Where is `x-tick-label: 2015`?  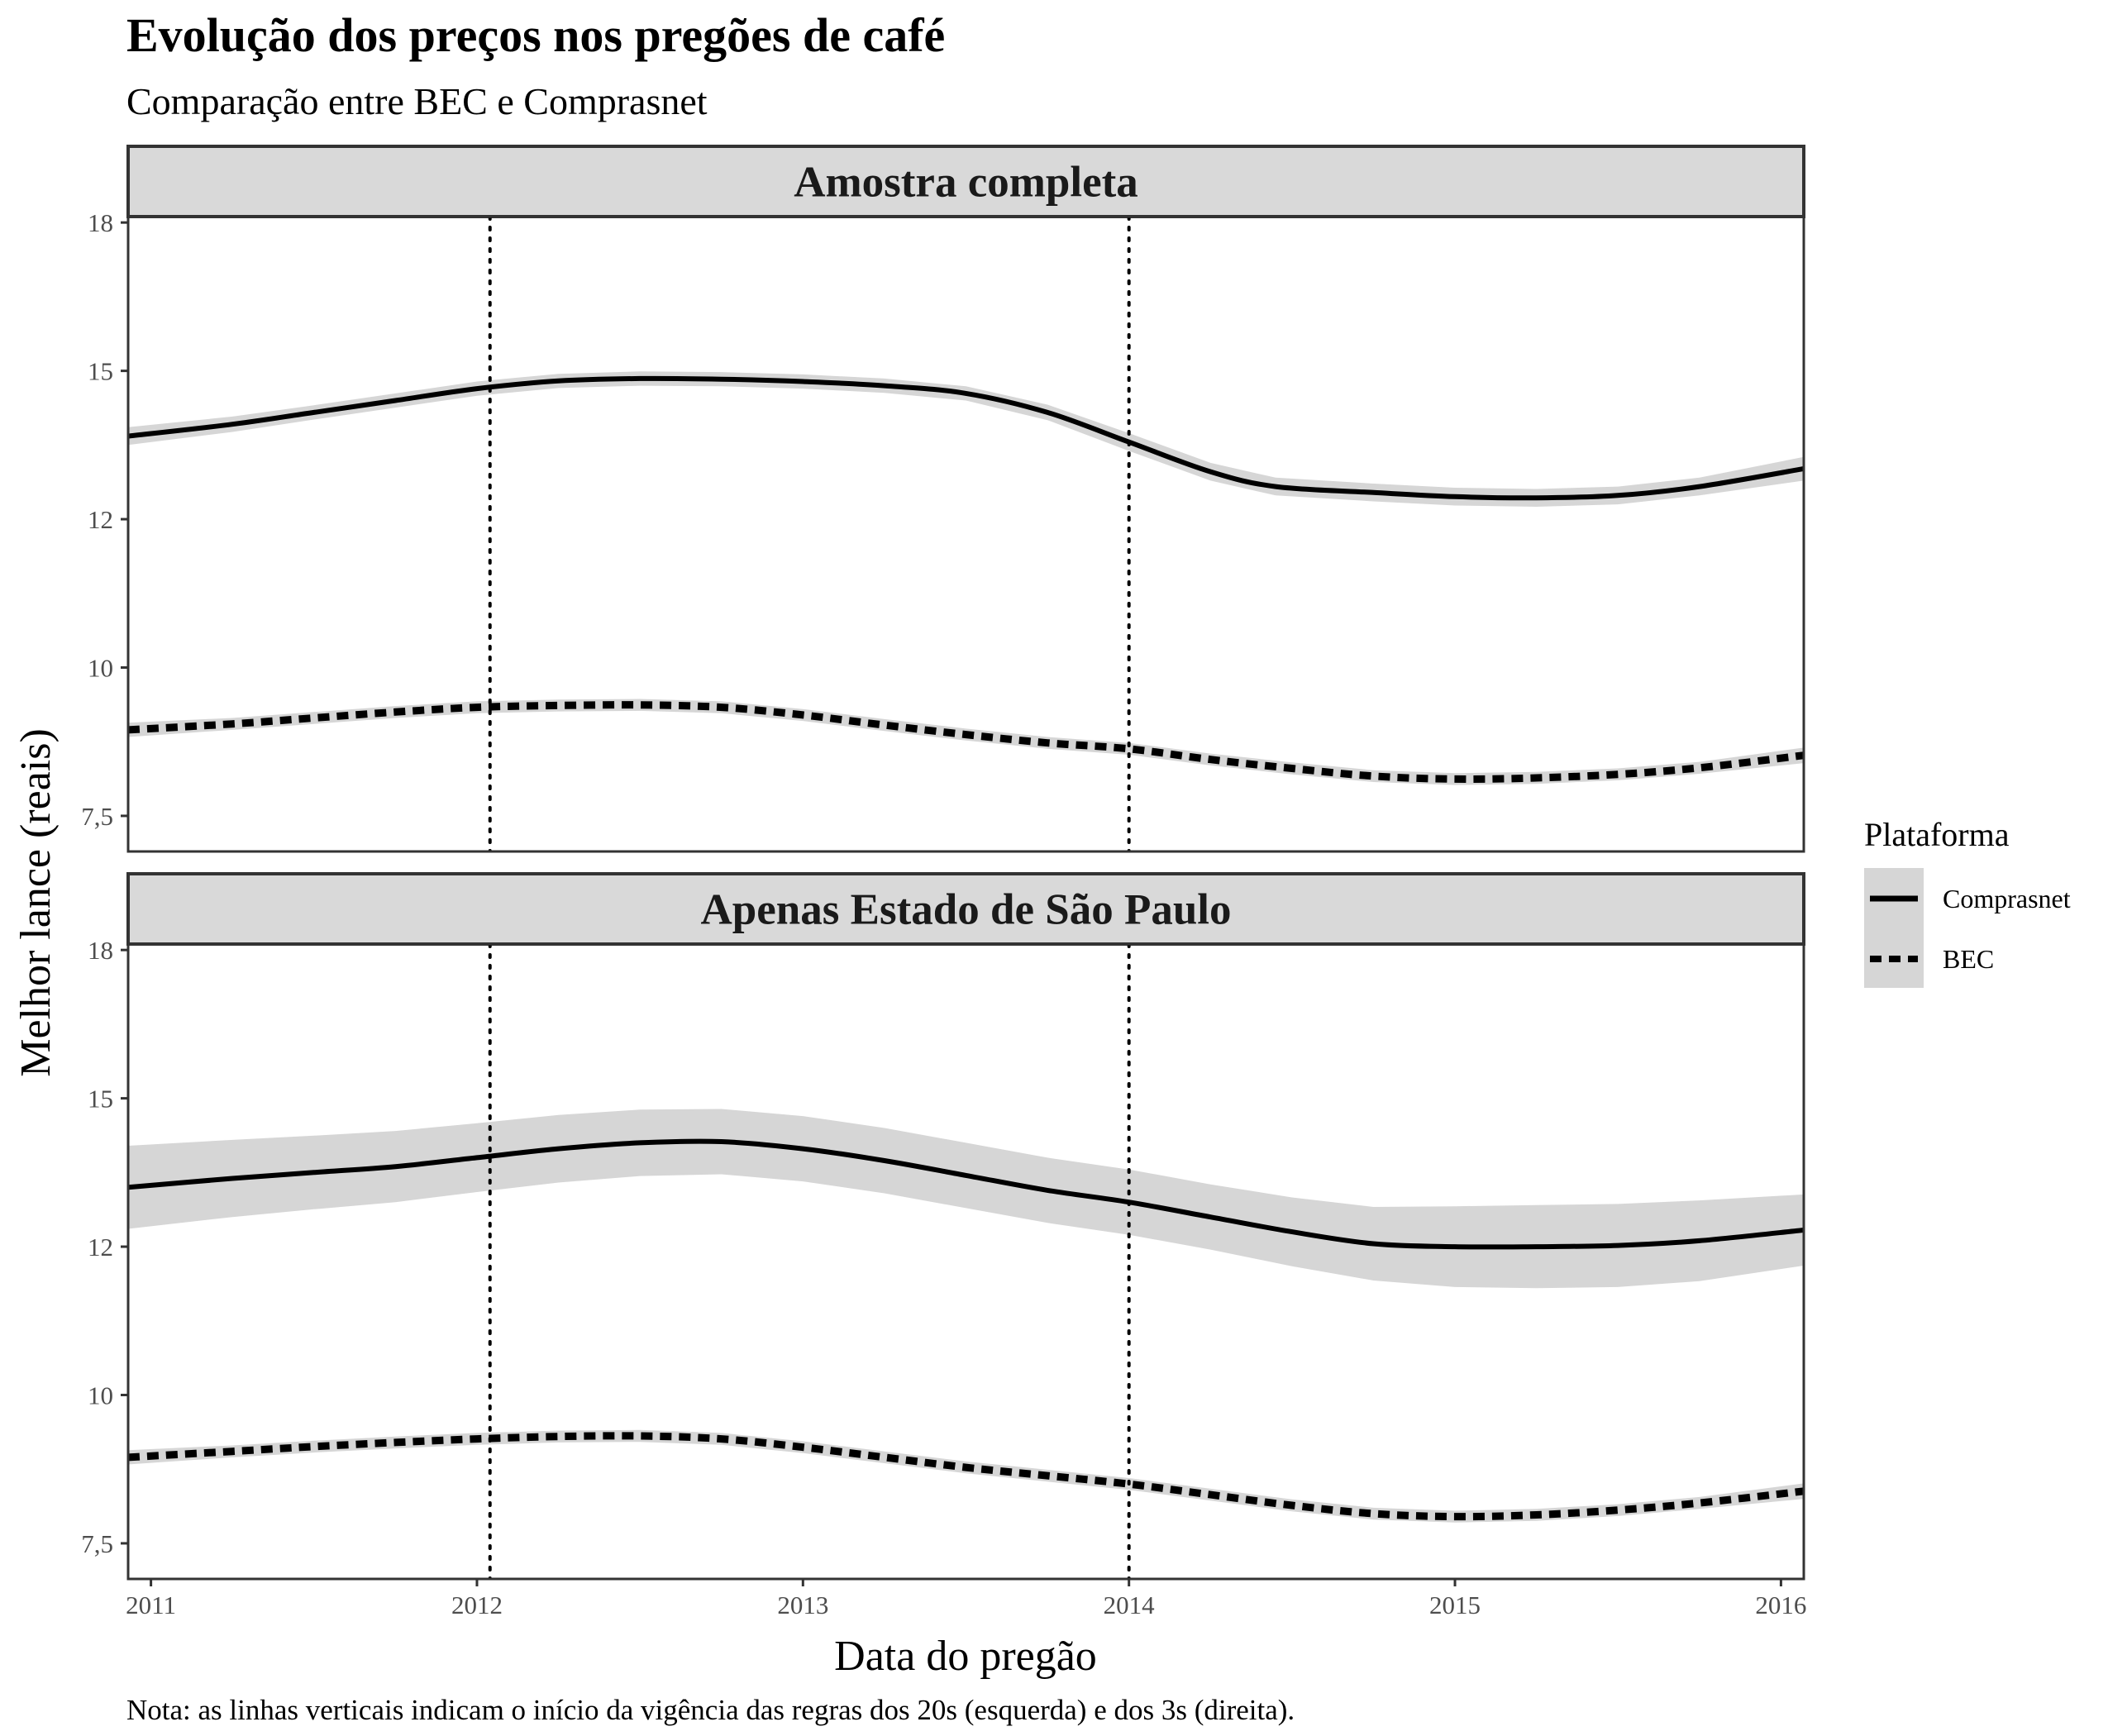 x-tick-label: 2015 is located at coordinates (1455, 1605).